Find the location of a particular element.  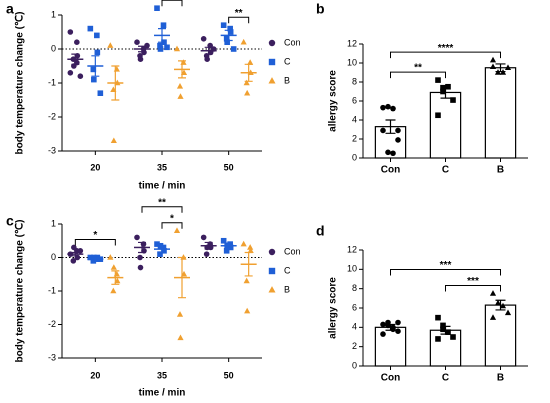

x-tick-label: C is located at coordinates (445, 170).